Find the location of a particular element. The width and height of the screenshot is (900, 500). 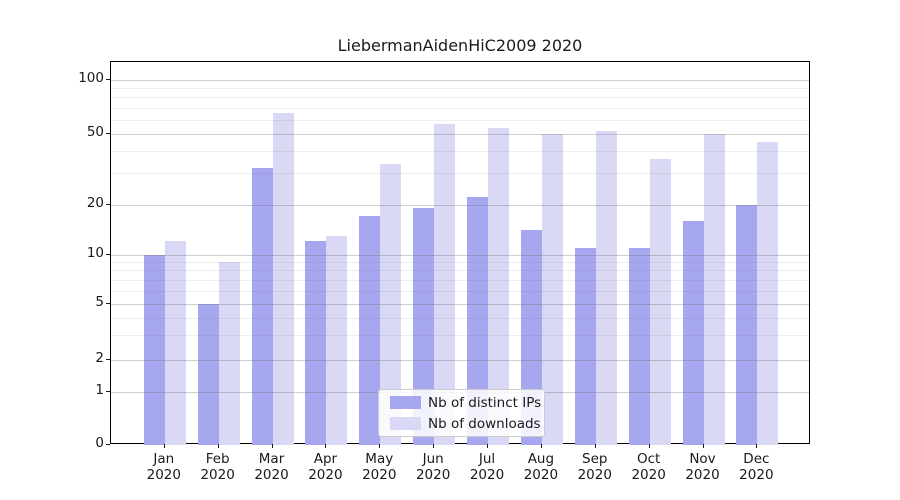

x-tick-label-mar: Mar 2020 is located at coordinates (271, 467).